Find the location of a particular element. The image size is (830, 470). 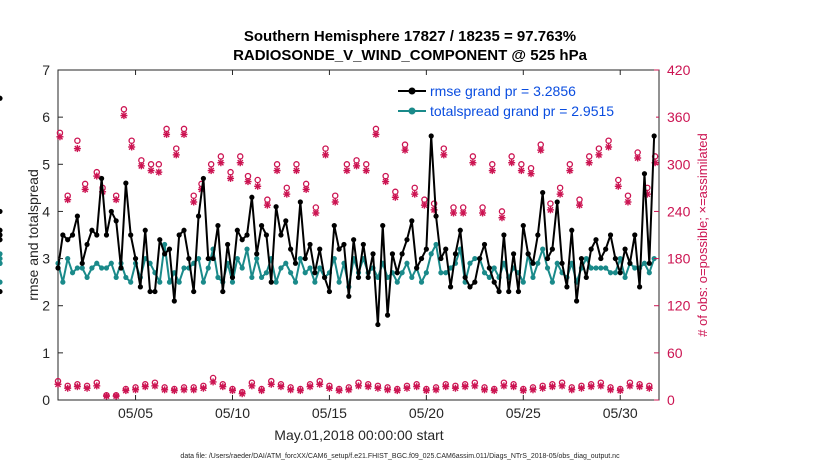

y-tick-label: 6 is located at coordinates (46, 117).